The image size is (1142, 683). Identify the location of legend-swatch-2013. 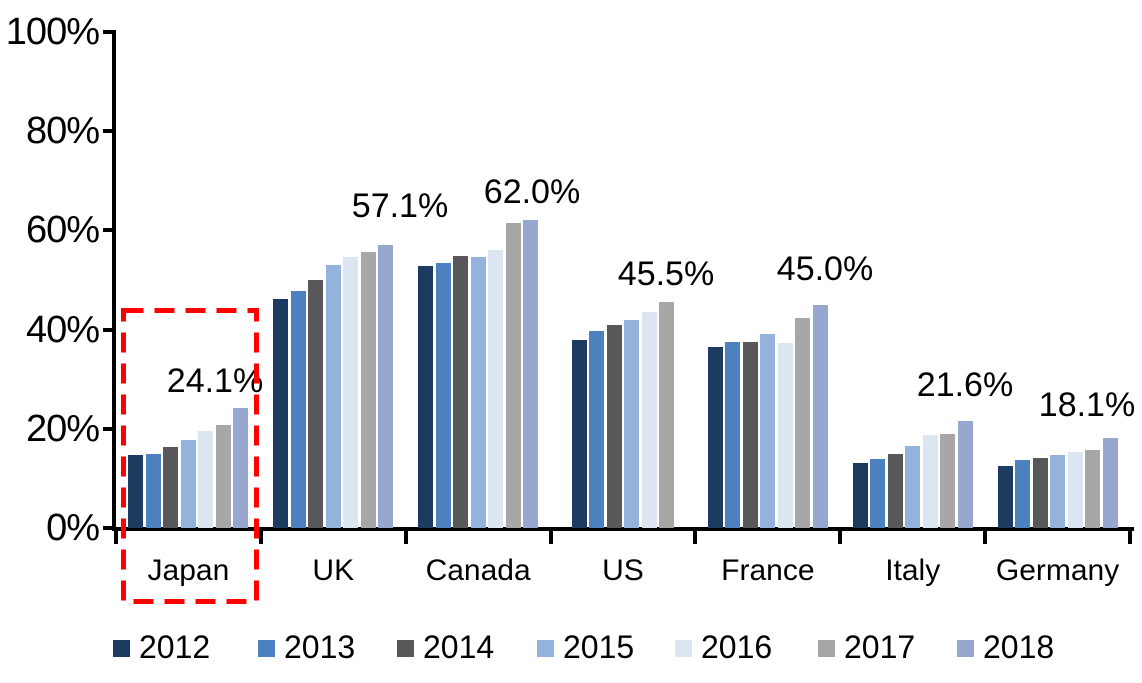
(266, 648).